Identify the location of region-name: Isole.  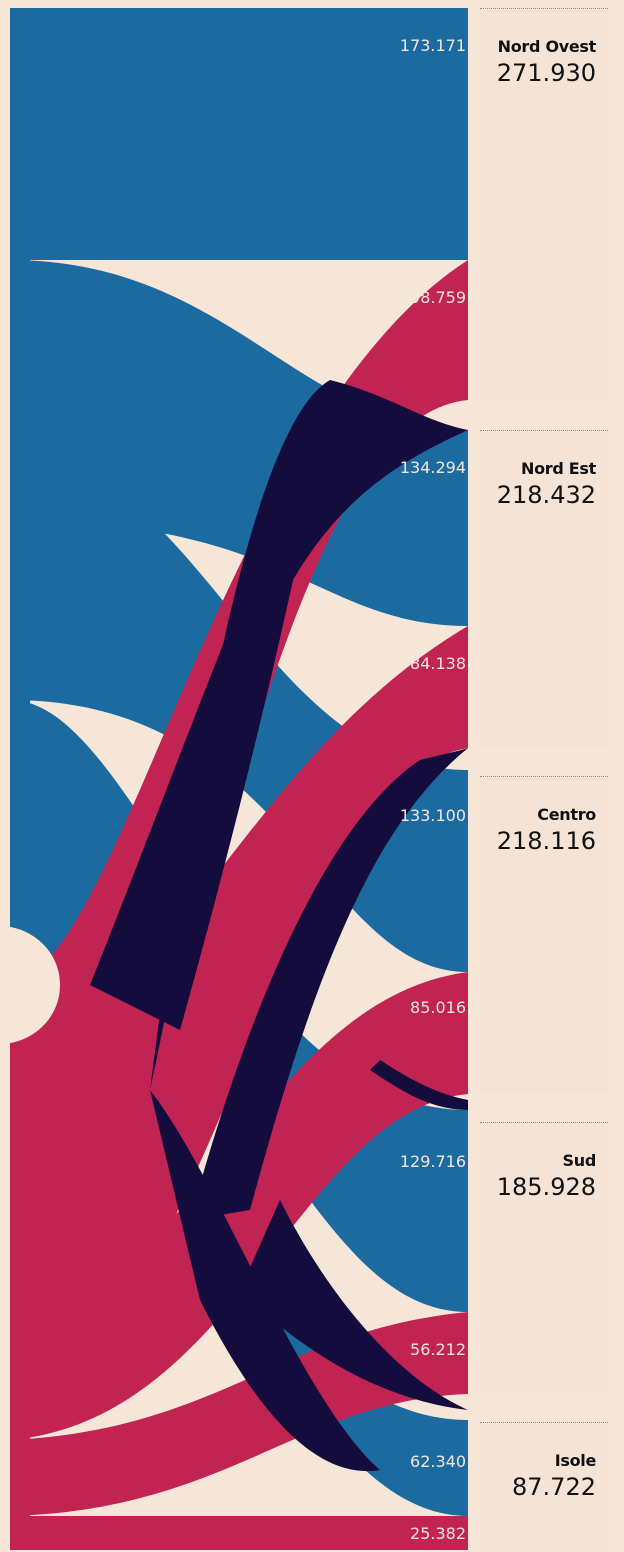
(575, 1460).